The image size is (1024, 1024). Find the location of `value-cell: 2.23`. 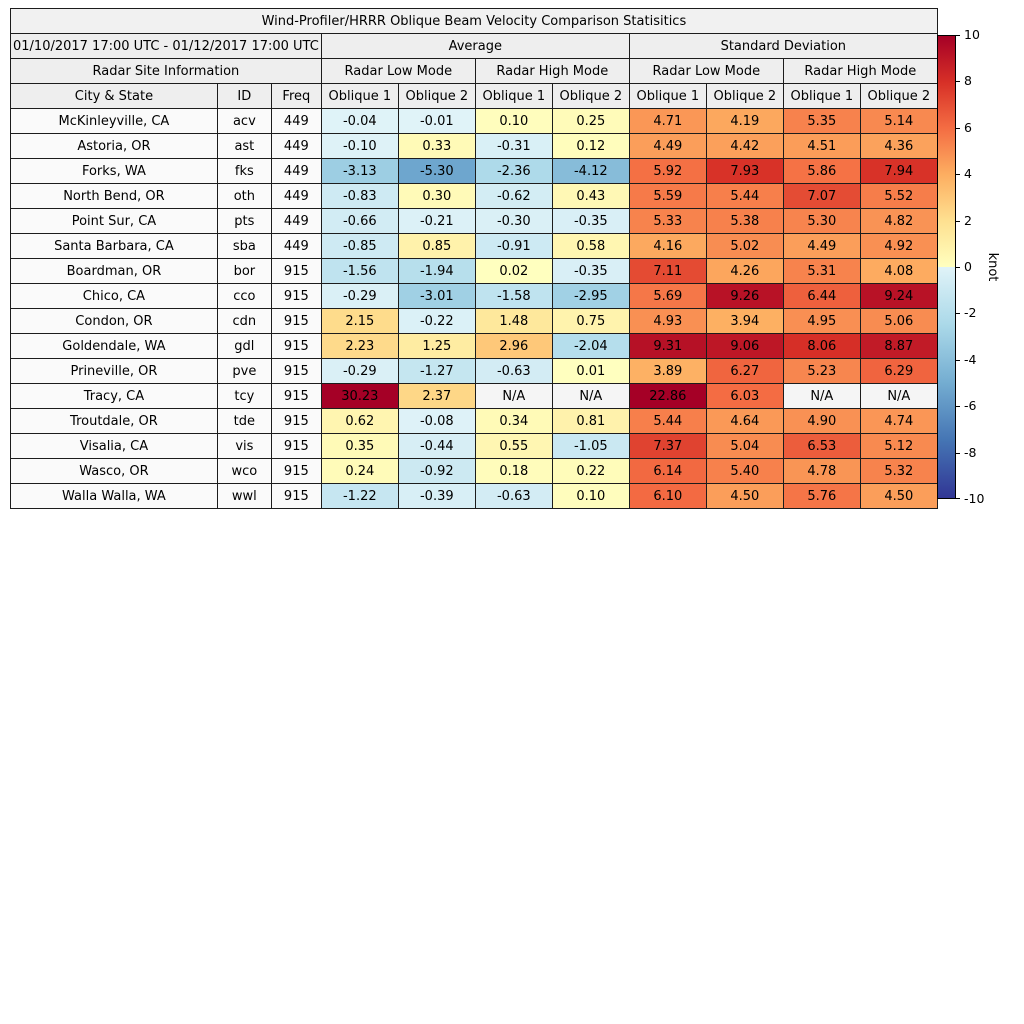

value-cell: 2.23 is located at coordinates (359, 346).